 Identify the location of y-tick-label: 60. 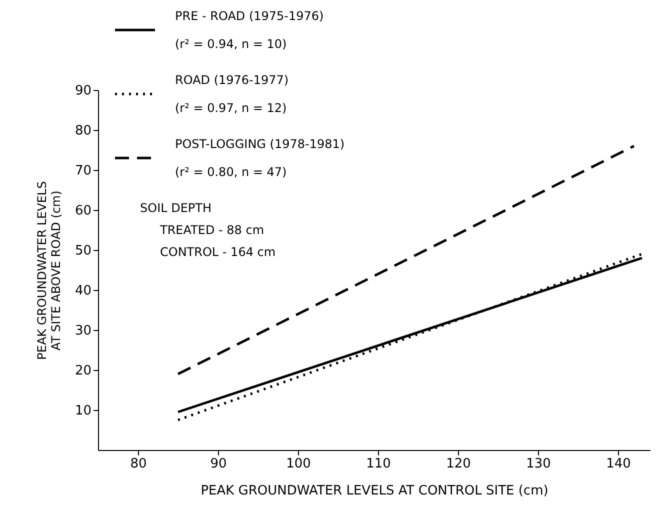
(83, 211).